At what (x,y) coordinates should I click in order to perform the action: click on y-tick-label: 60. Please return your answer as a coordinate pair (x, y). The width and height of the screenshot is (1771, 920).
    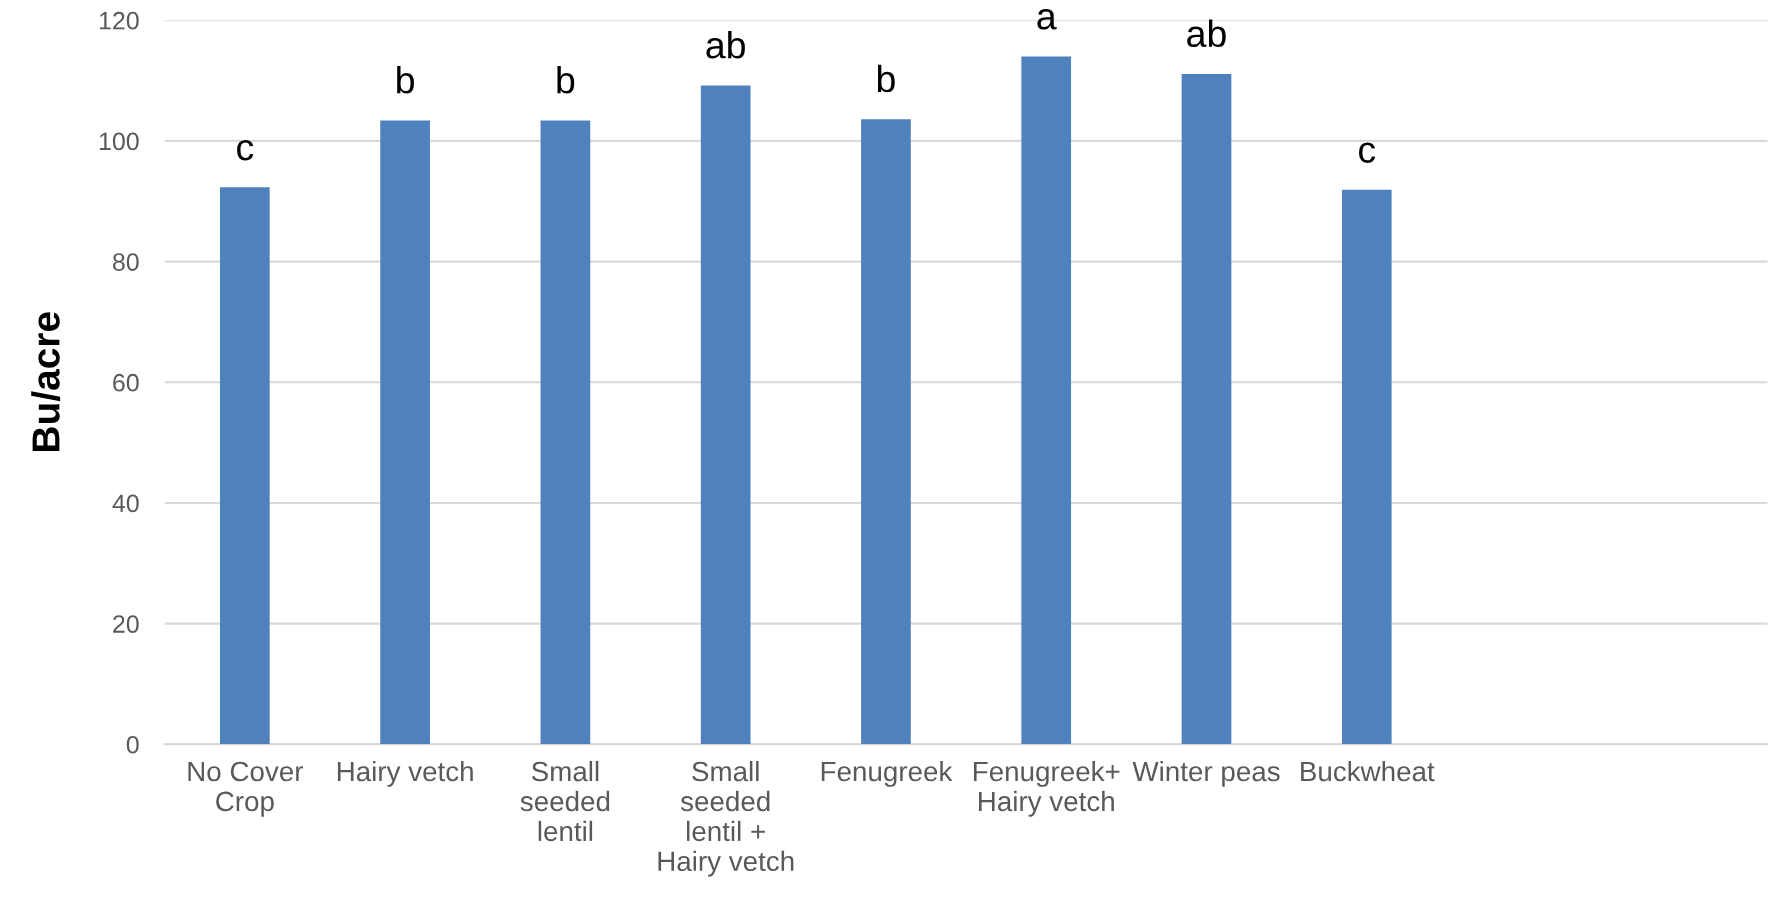
    Looking at the image, I should click on (126, 382).